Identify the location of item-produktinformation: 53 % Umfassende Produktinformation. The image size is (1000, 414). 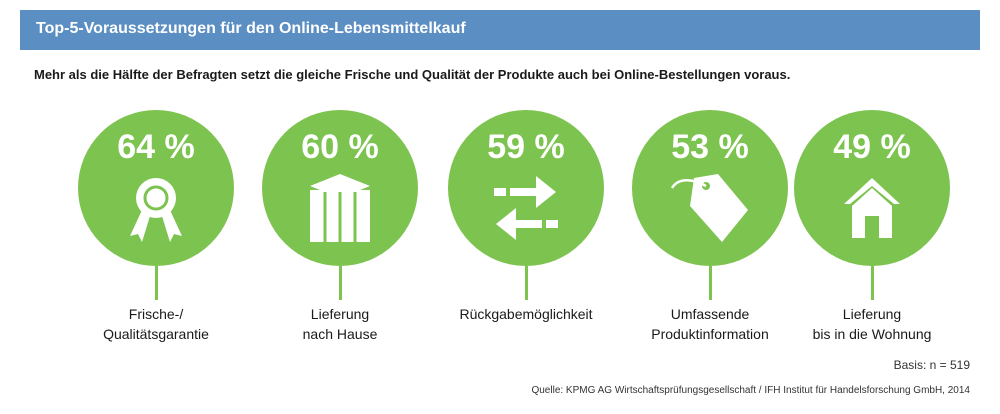
(704, 230).